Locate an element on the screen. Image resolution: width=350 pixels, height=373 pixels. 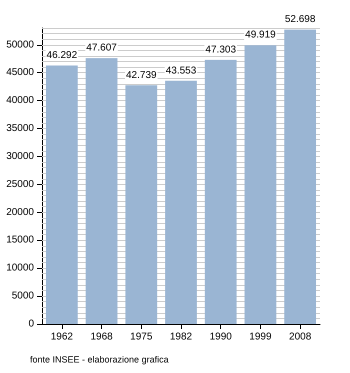
source-note: fonte INSEE - elaborazione grafica is located at coordinates (99, 359).